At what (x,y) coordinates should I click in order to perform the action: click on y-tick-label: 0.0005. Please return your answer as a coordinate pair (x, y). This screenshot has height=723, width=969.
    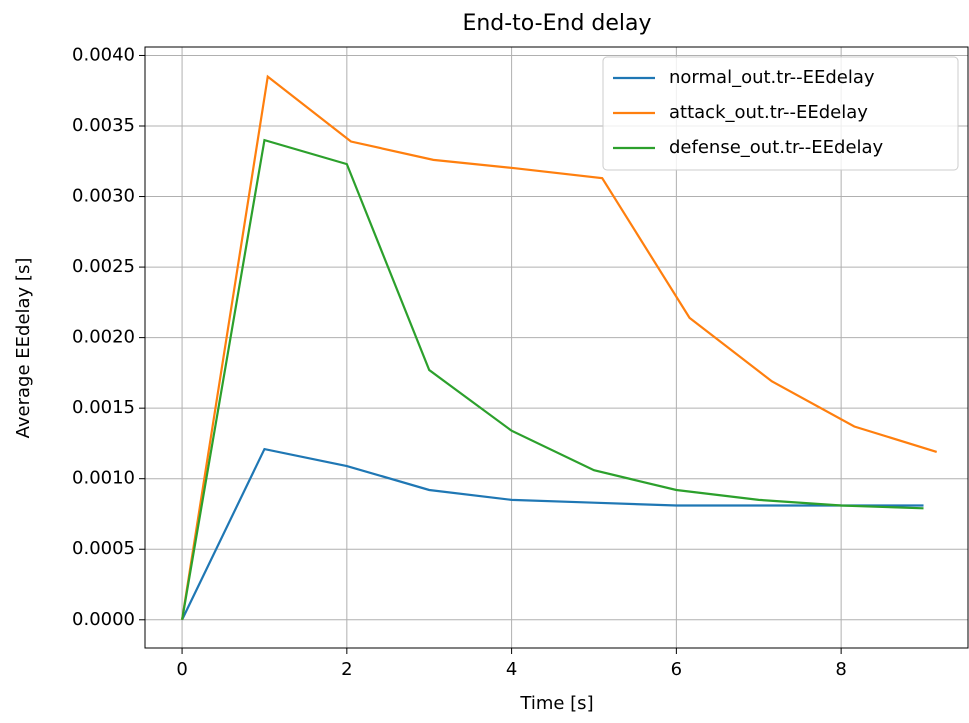
    Looking at the image, I should click on (103, 548).